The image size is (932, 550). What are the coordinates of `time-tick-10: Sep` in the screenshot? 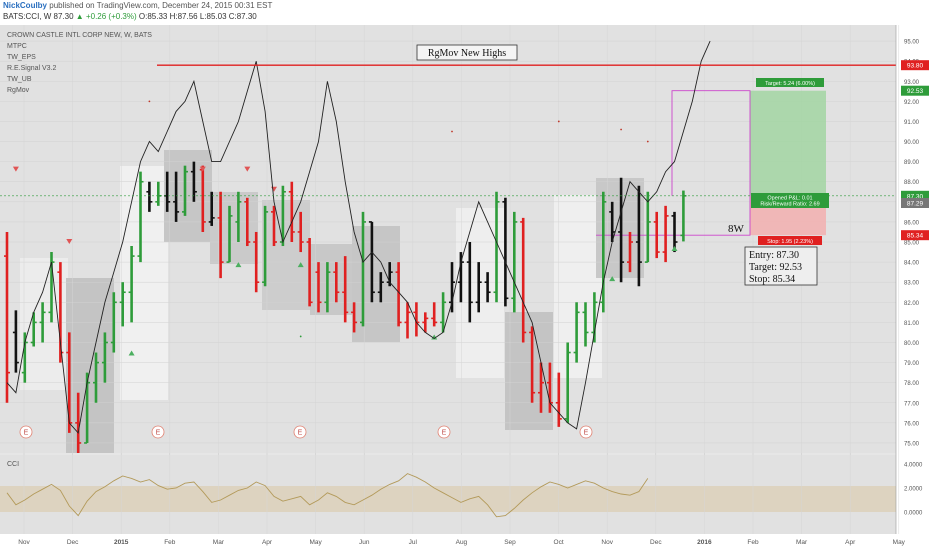 It's located at (510, 542).